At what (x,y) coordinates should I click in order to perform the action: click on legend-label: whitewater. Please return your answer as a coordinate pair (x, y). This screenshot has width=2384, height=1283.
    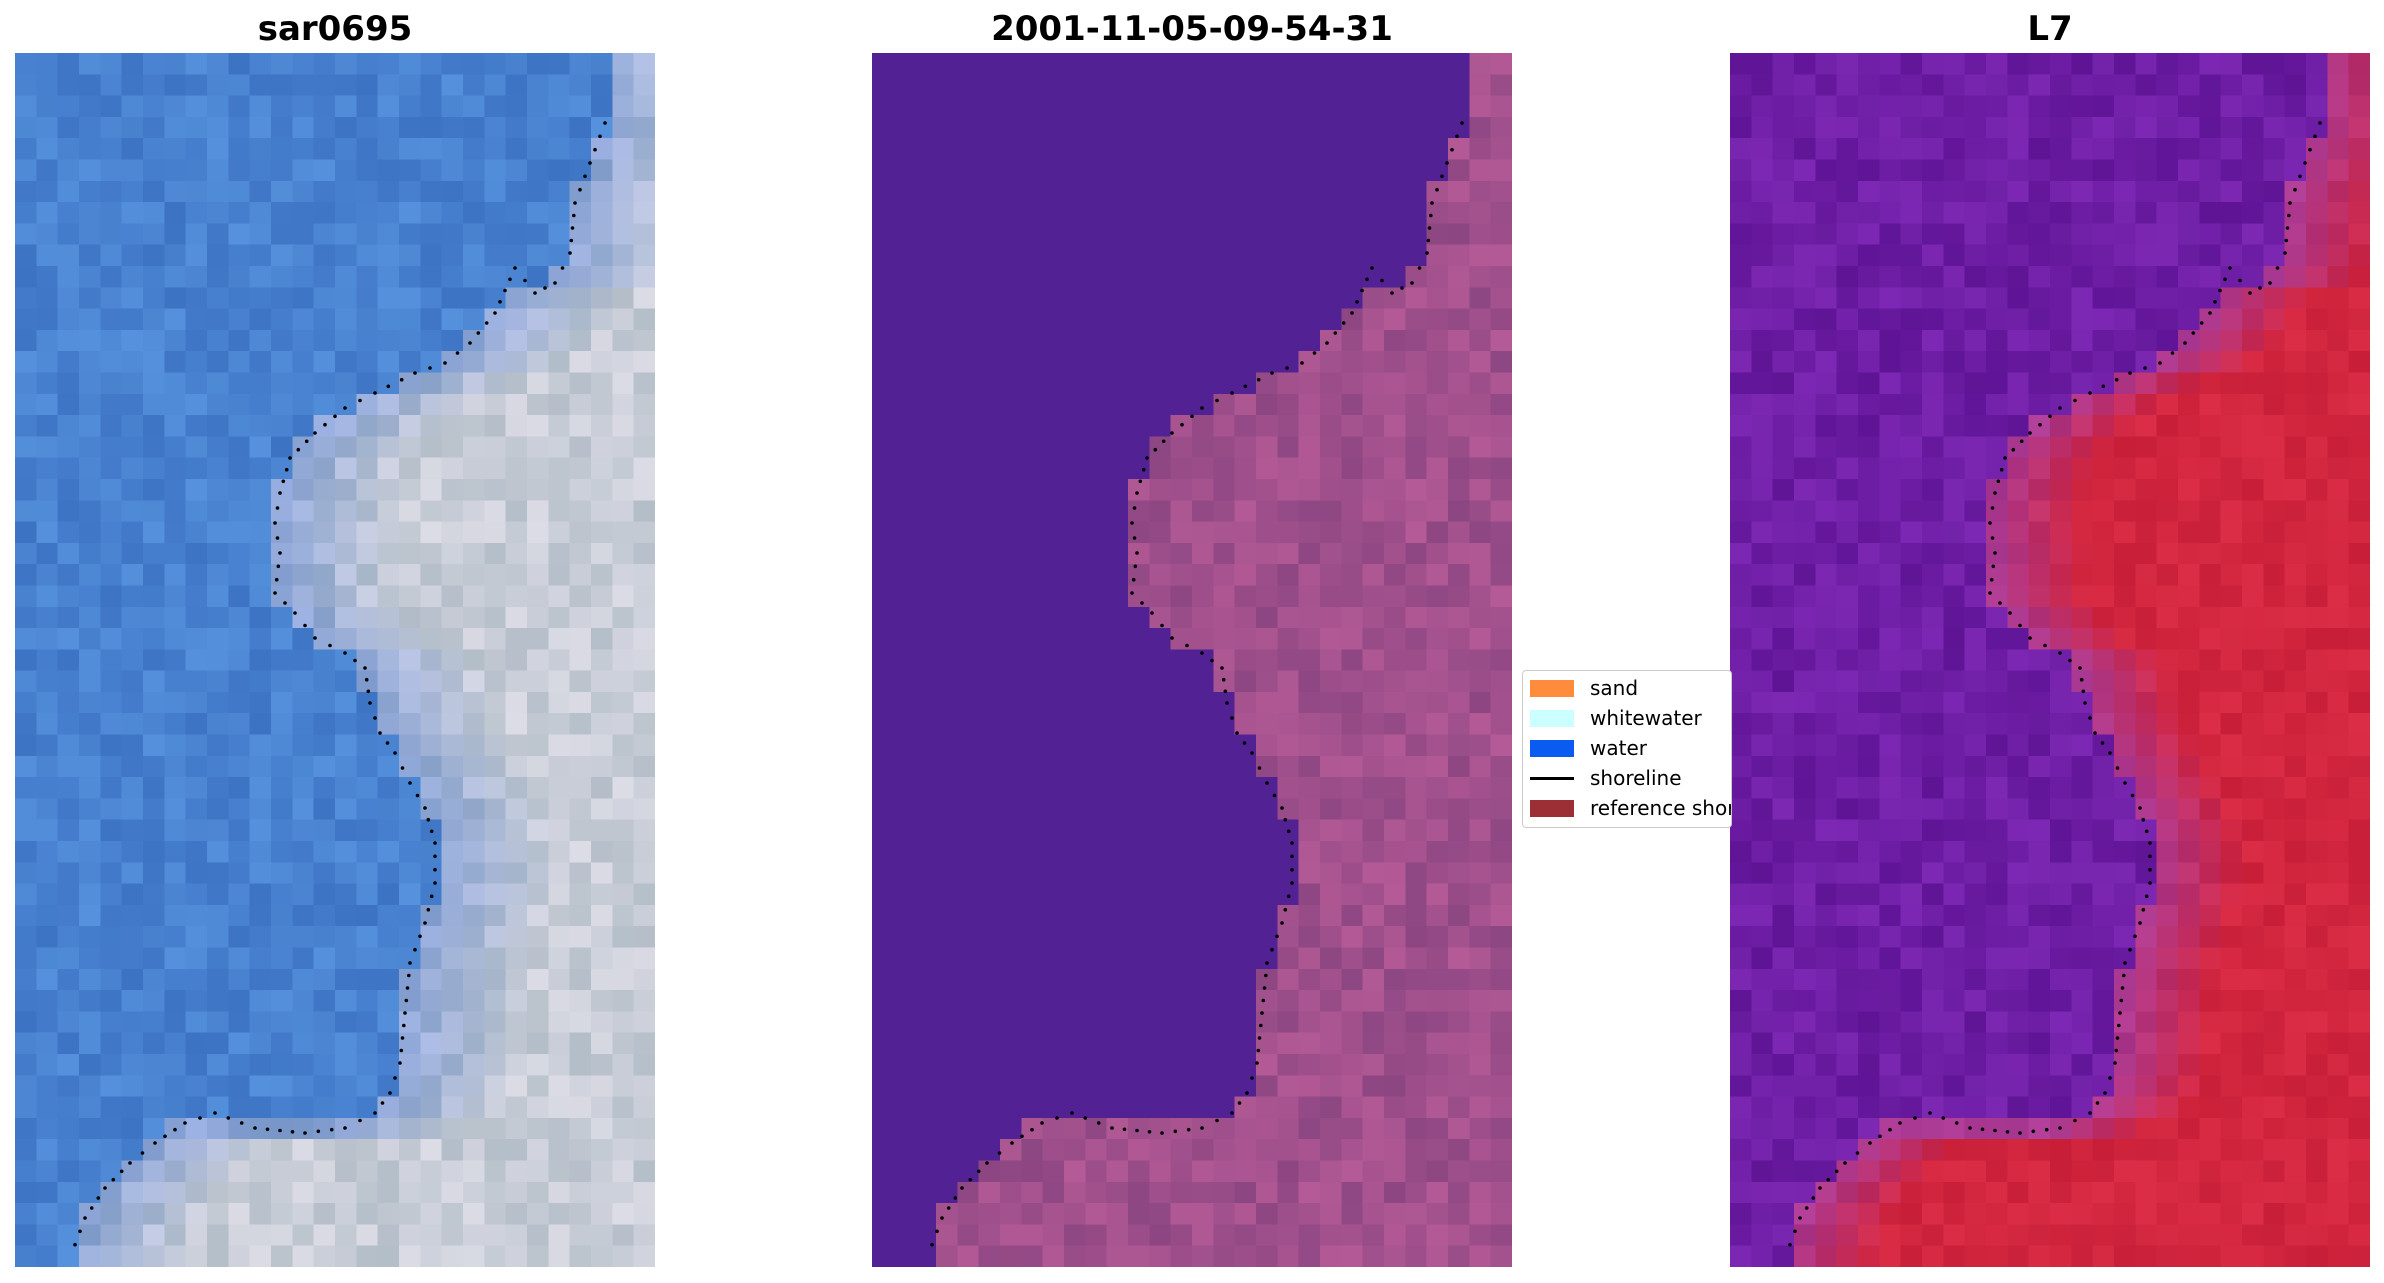
    Looking at the image, I should click on (1646, 718).